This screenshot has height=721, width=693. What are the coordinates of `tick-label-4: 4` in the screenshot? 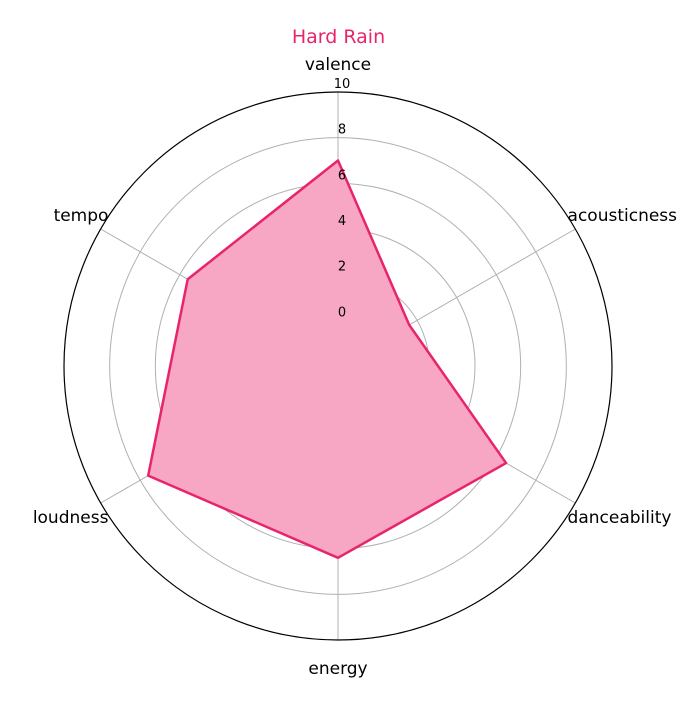 It's located at (342, 221).